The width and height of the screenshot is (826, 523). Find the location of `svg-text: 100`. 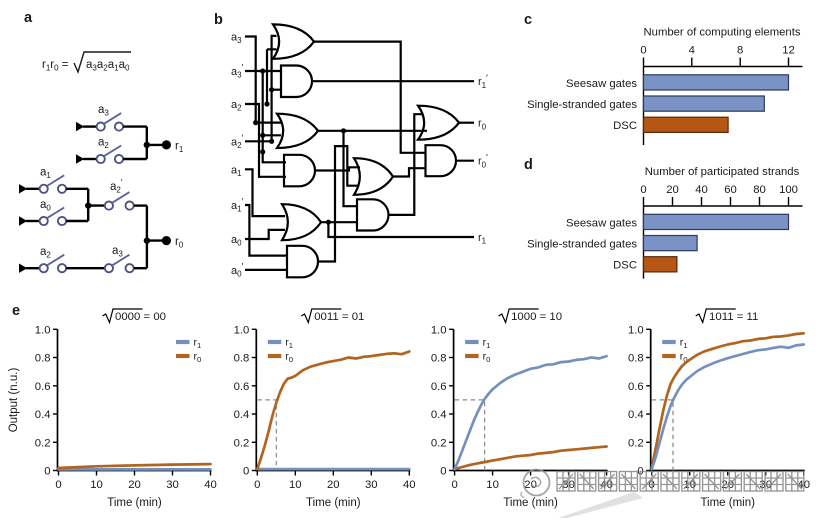

svg-text: 100 is located at coordinates (788, 190).